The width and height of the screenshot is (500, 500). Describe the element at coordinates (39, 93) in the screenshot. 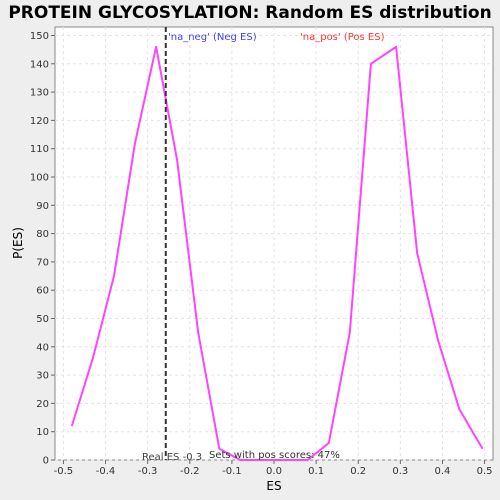

I see `y-tick-label: 130` at that location.